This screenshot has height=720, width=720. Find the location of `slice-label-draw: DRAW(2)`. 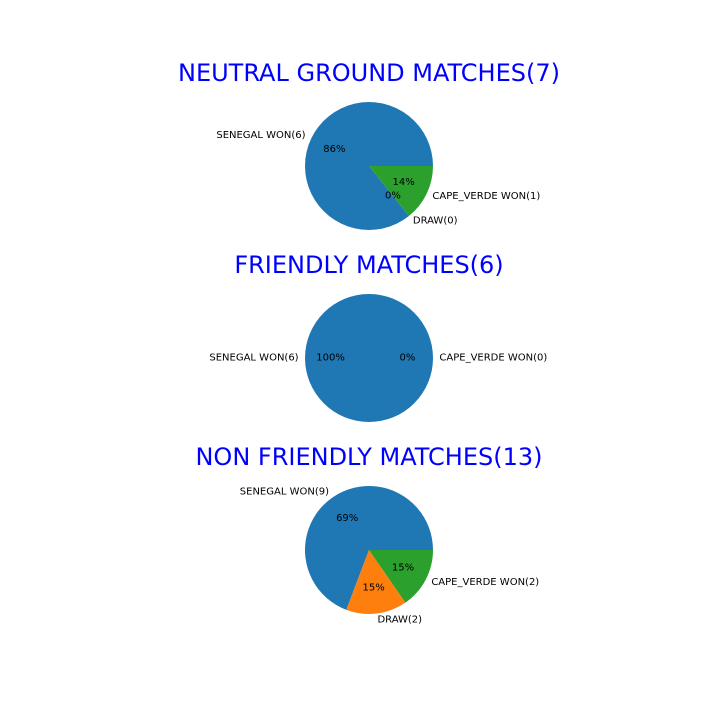

slice-label-draw: DRAW(2) is located at coordinates (399, 619).